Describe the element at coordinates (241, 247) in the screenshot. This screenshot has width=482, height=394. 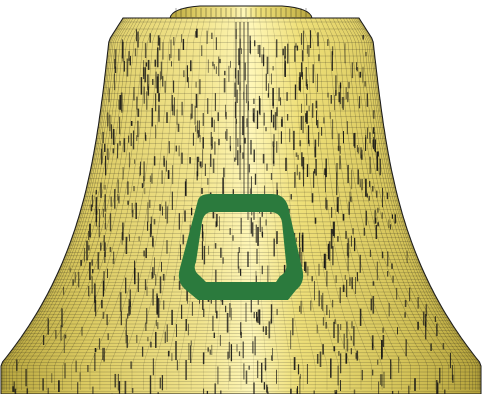
I see `green-rectangular-marker` at that location.